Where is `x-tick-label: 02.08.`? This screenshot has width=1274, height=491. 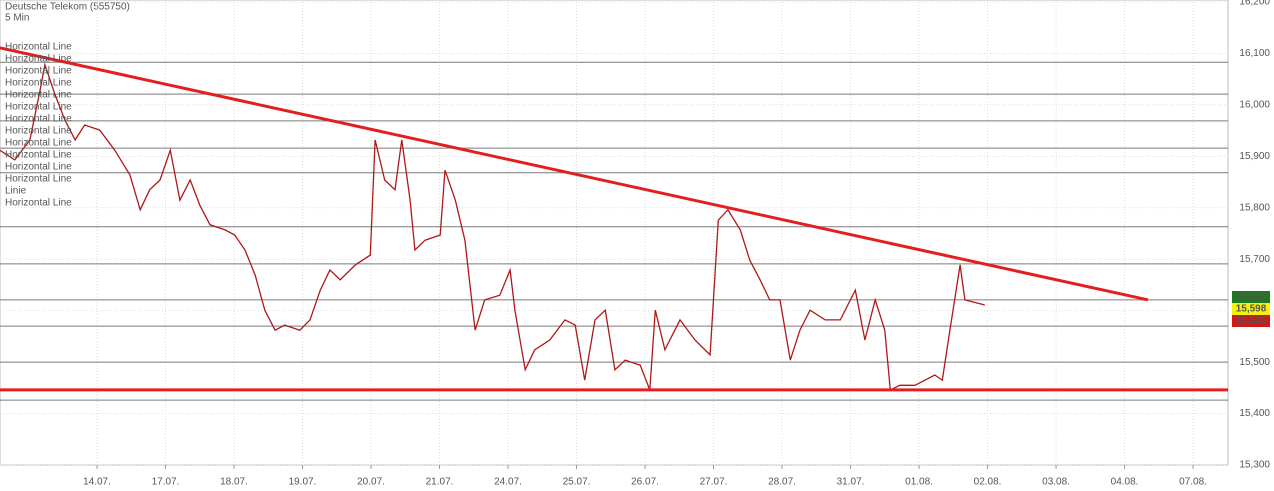 x-tick-label: 02.08. is located at coordinates (988, 482).